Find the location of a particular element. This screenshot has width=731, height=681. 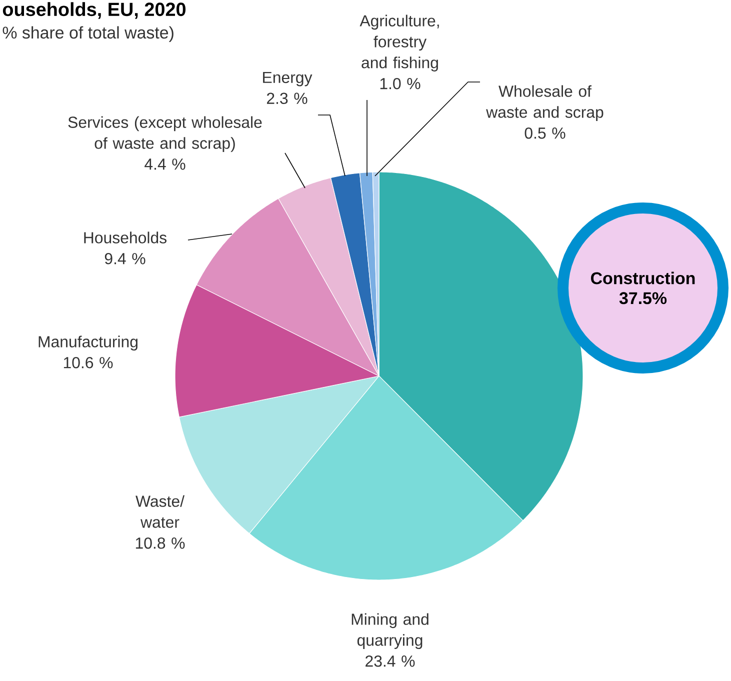

data-label: 23.4 % is located at coordinates (390, 661).